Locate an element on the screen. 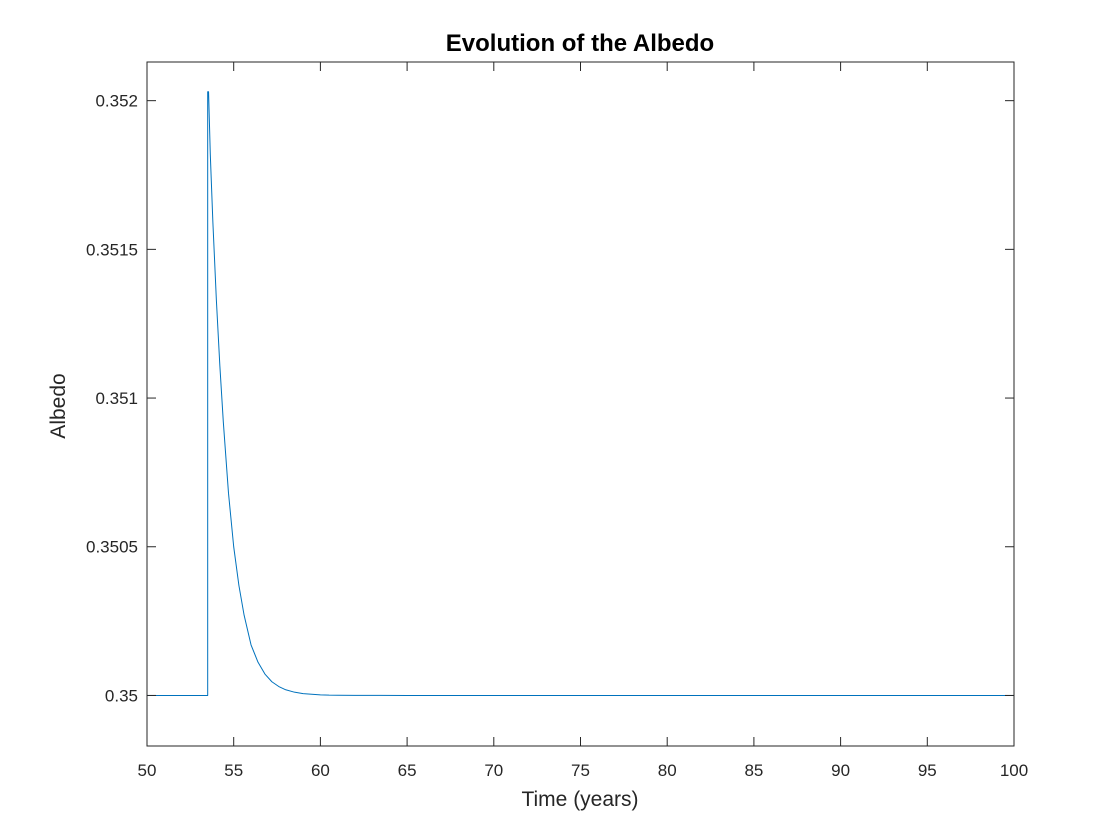 This screenshot has height=840, width=1120. x-tick-label: 90 is located at coordinates (840, 770).